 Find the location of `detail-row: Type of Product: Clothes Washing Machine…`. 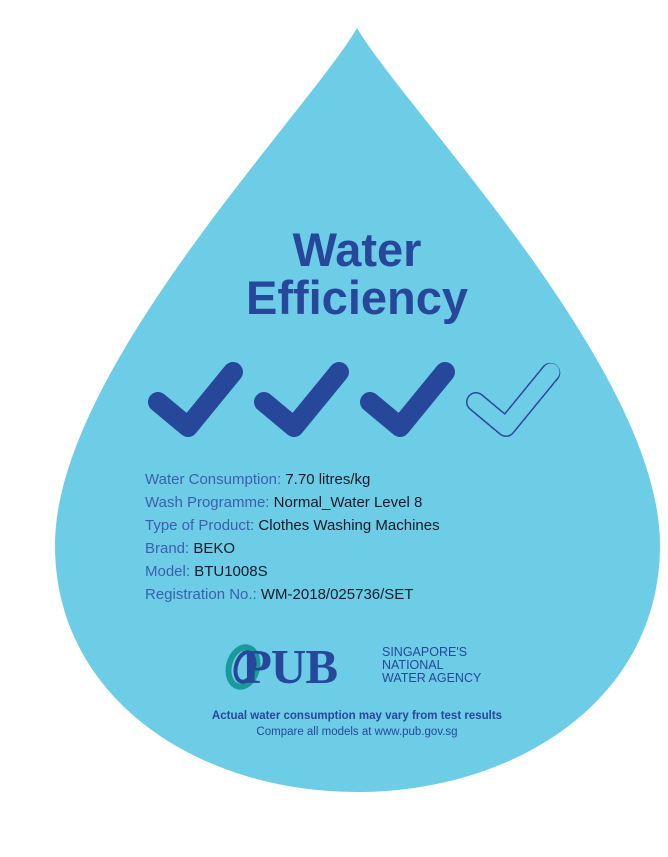

detail-row: Type of Product: Clothes Washing Machine… is located at coordinates (292, 525).